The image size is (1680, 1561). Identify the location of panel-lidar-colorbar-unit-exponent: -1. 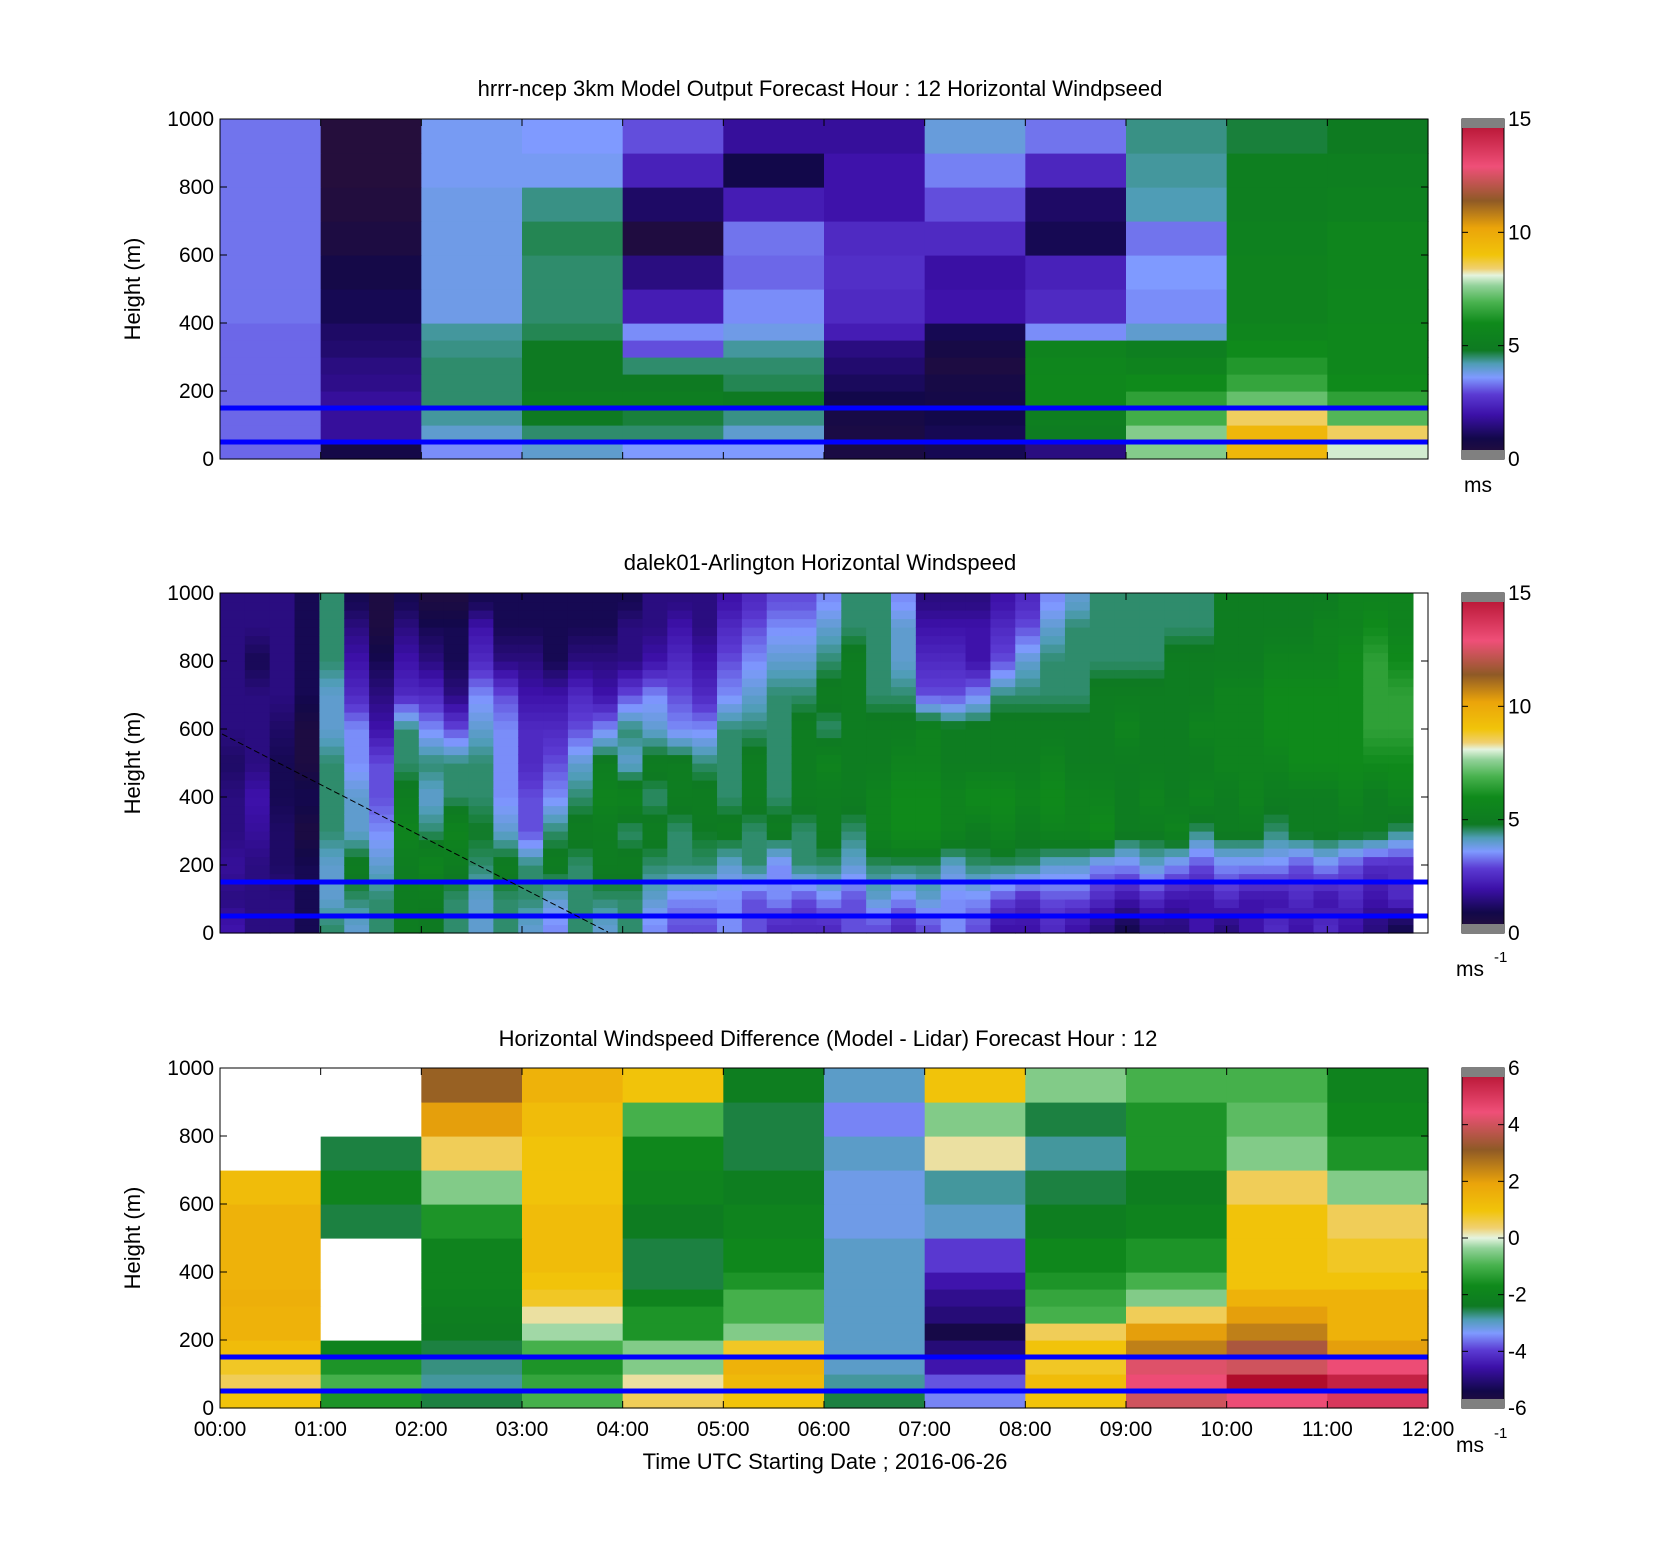
(1500, 957).